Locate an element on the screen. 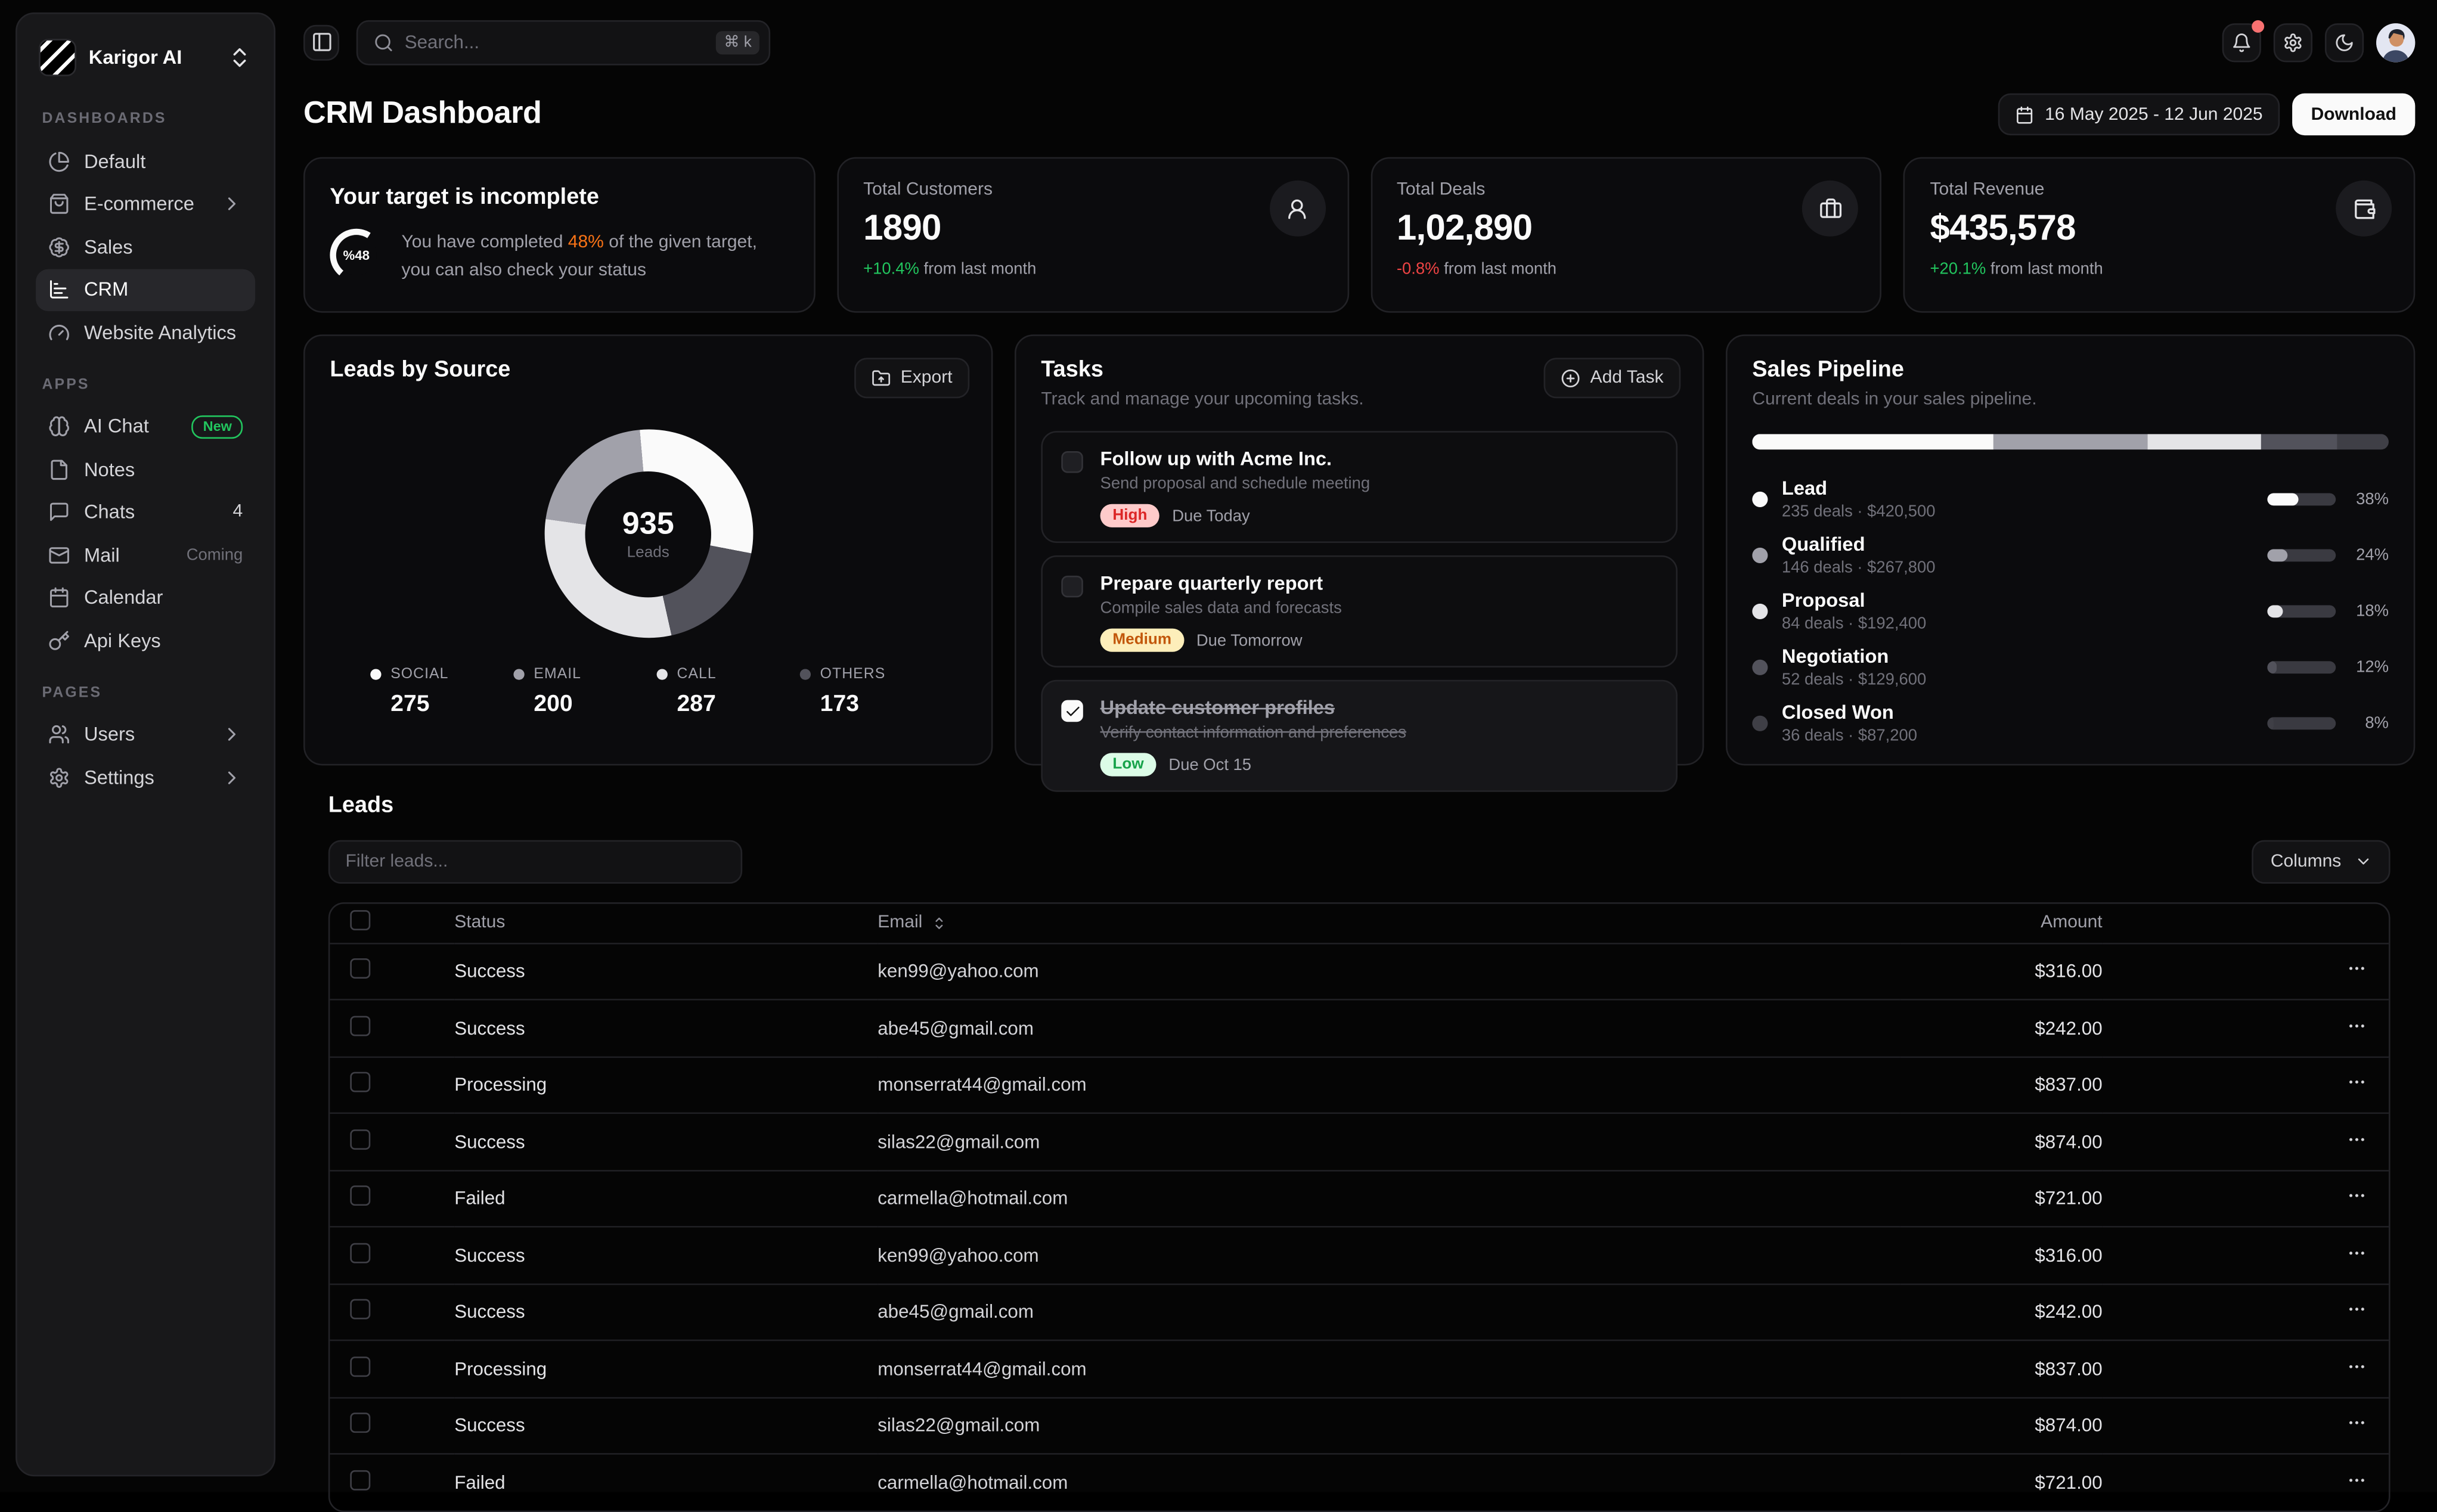  leads-section-title: Leads is located at coordinates (361, 806).